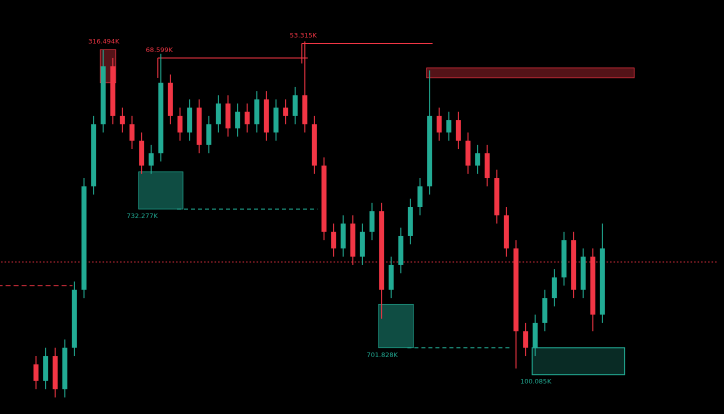 This screenshot has height=414, width=724. What do you see at coordinates (383, 355) in the screenshot?
I see `zone-label: 701.828K` at bounding box center [383, 355].